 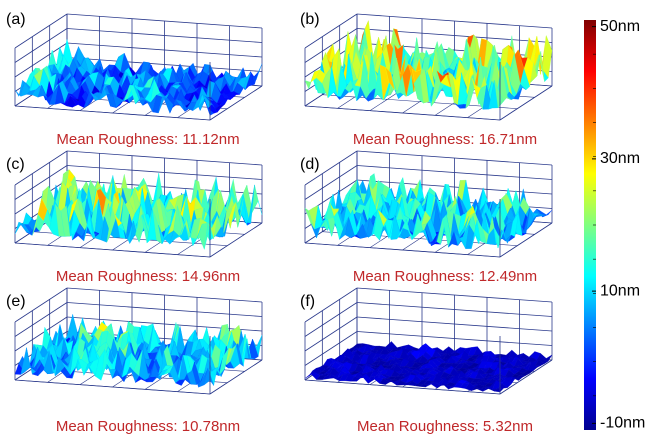 What do you see at coordinates (310, 164) in the screenshot?
I see `panel-label: (d)` at bounding box center [310, 164].